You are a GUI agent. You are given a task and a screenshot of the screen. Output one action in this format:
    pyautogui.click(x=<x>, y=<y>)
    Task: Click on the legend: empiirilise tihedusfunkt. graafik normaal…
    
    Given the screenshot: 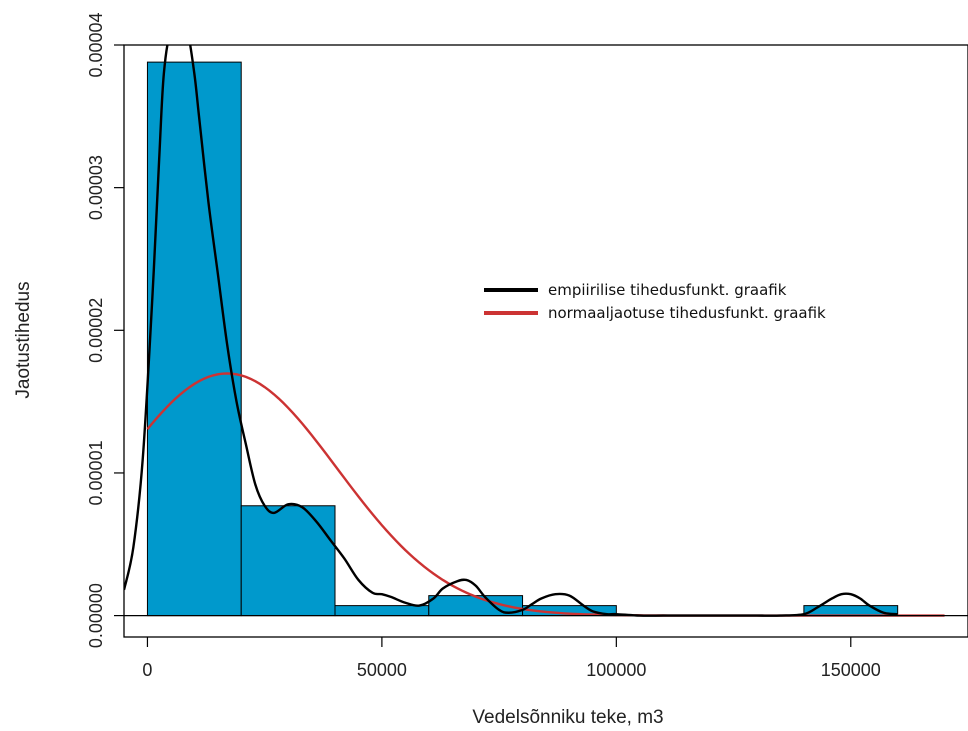 What is the action you would take?
    pyautogui.click(x=655, y=301)
    